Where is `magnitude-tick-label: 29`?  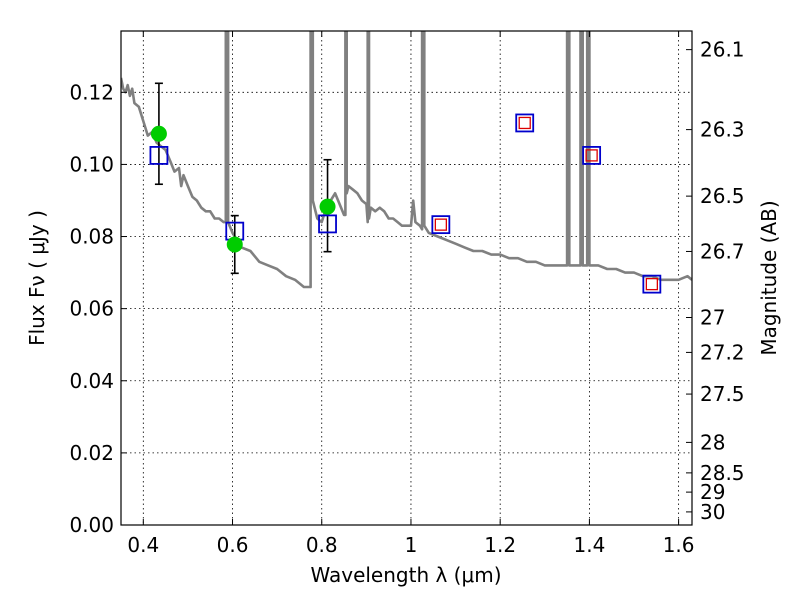 magnitude-tick-label: 29 is located at coordinates (712, 492).